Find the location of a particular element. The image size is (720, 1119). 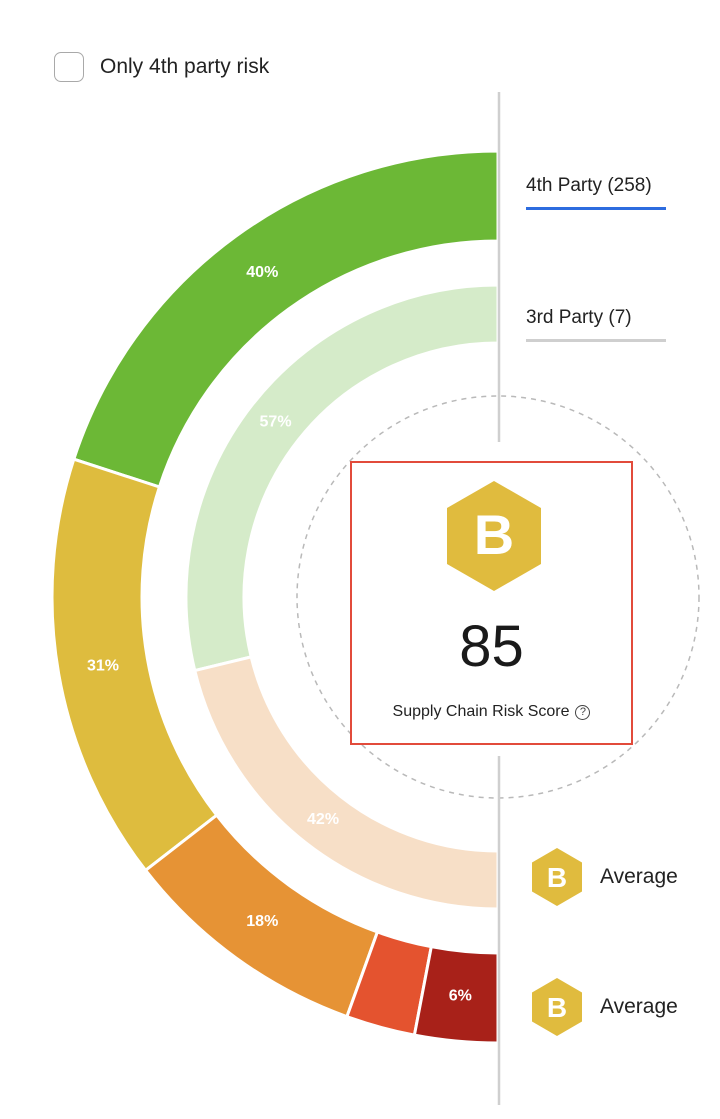

ring-1-segment-0-label: 57% is located at coordinates (276, 422).